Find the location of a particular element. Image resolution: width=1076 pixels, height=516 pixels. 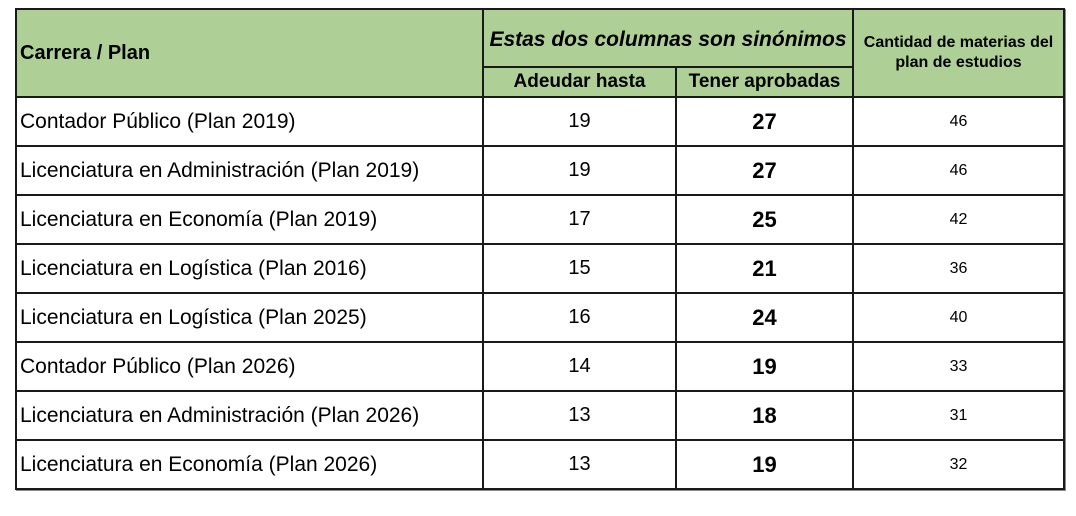

cell-cantidad: 40 is located at coordinates (958, 317).